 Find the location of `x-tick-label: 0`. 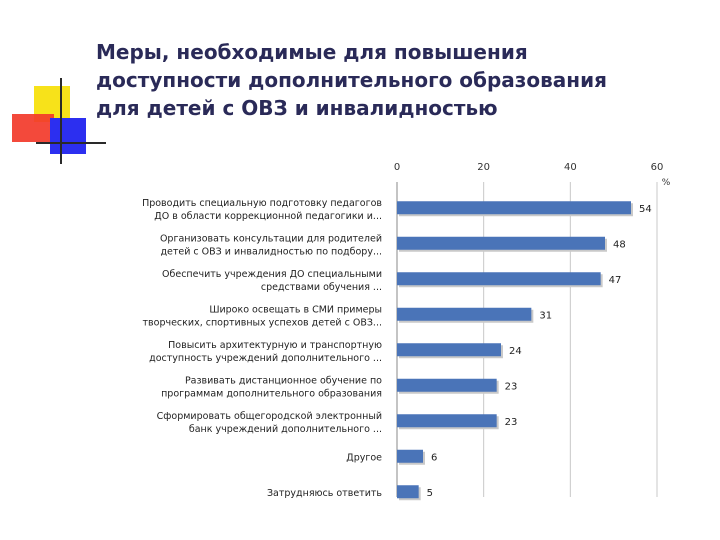

x-tick-label: 0 is located at coordinates (397, 167).